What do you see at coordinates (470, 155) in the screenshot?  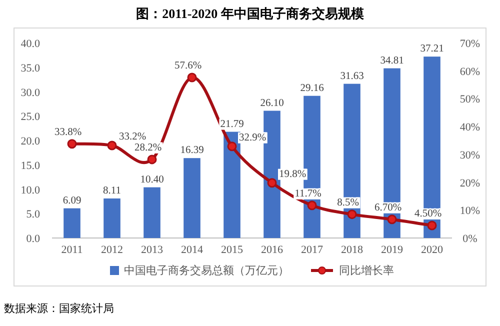 I see `y2-tick-label: 30%` at bounding box center [470, 155].